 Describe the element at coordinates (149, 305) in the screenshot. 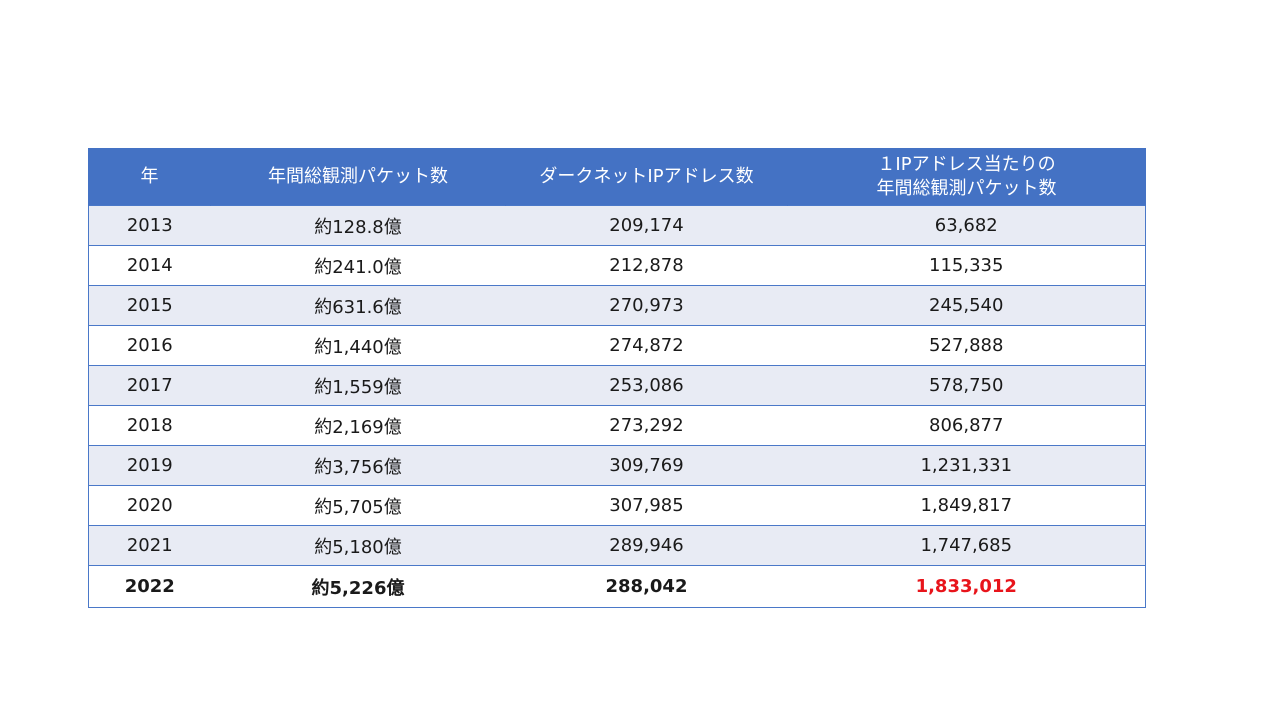

I see `cell-year: 2015` at that location.